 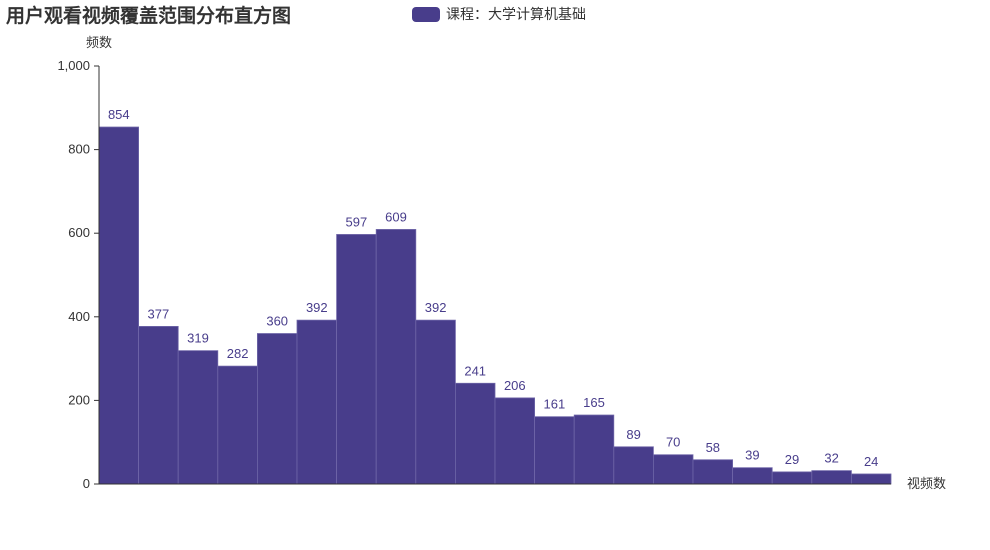 What do you see at coordinates (79, 232) in the screenshot?
I see `y-tick-label: 600` at bounding box center [79, 232].